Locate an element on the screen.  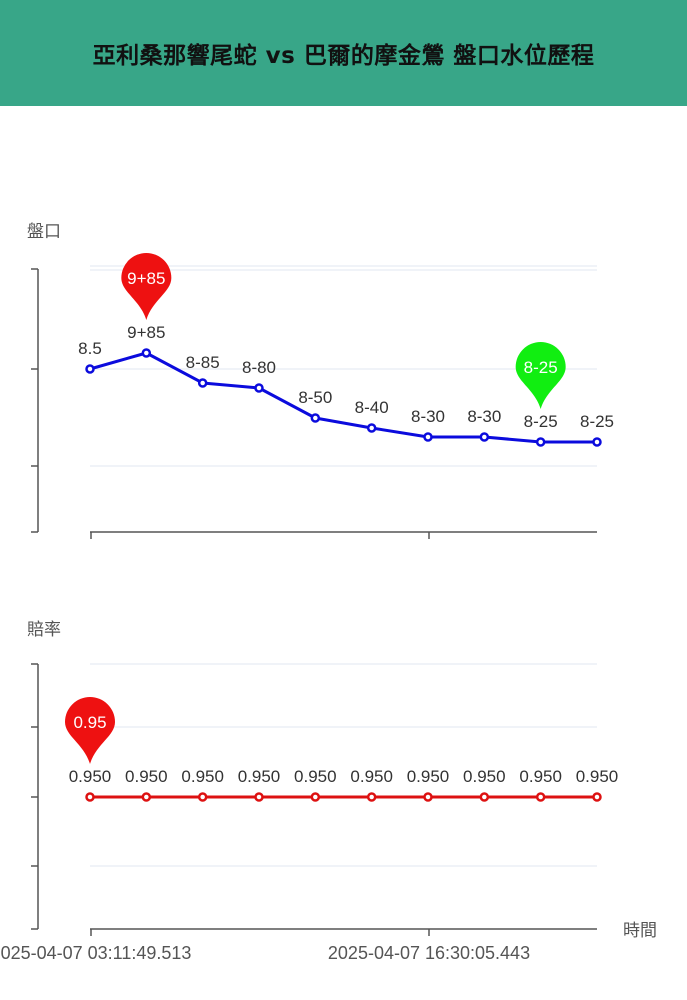
handicap-data-label: 8-80 is located at coordinates (259, 367).